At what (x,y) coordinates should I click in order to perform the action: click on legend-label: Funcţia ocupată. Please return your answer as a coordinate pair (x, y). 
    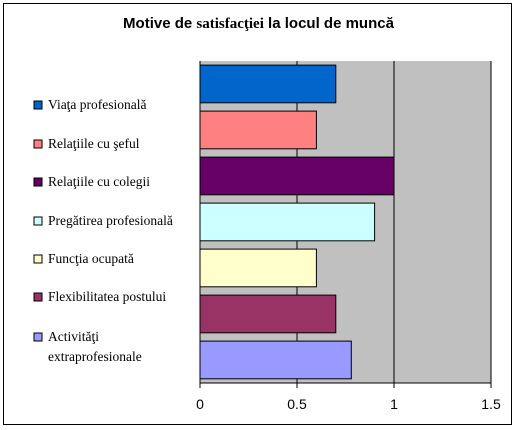
    Looking at the image, I should click on (91, 258).